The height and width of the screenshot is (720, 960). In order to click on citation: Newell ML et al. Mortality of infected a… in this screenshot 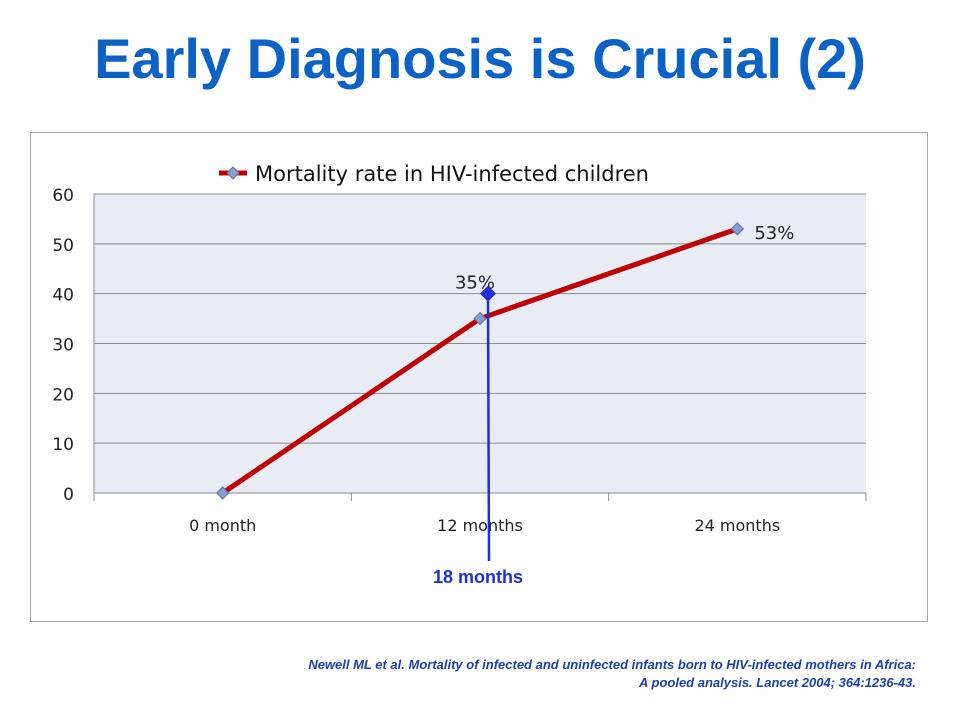, I will do `click(516, 674)`.